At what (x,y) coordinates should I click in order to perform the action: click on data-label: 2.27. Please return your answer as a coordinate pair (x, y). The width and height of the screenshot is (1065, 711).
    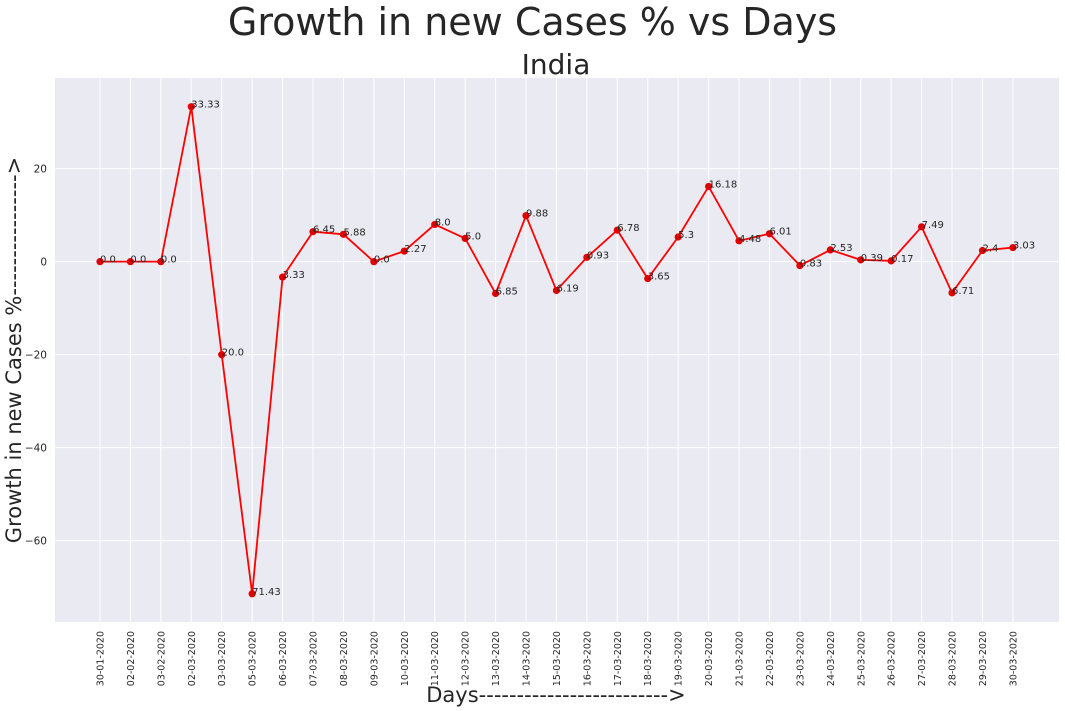
    Looking at the image, I should click on (415, 249).